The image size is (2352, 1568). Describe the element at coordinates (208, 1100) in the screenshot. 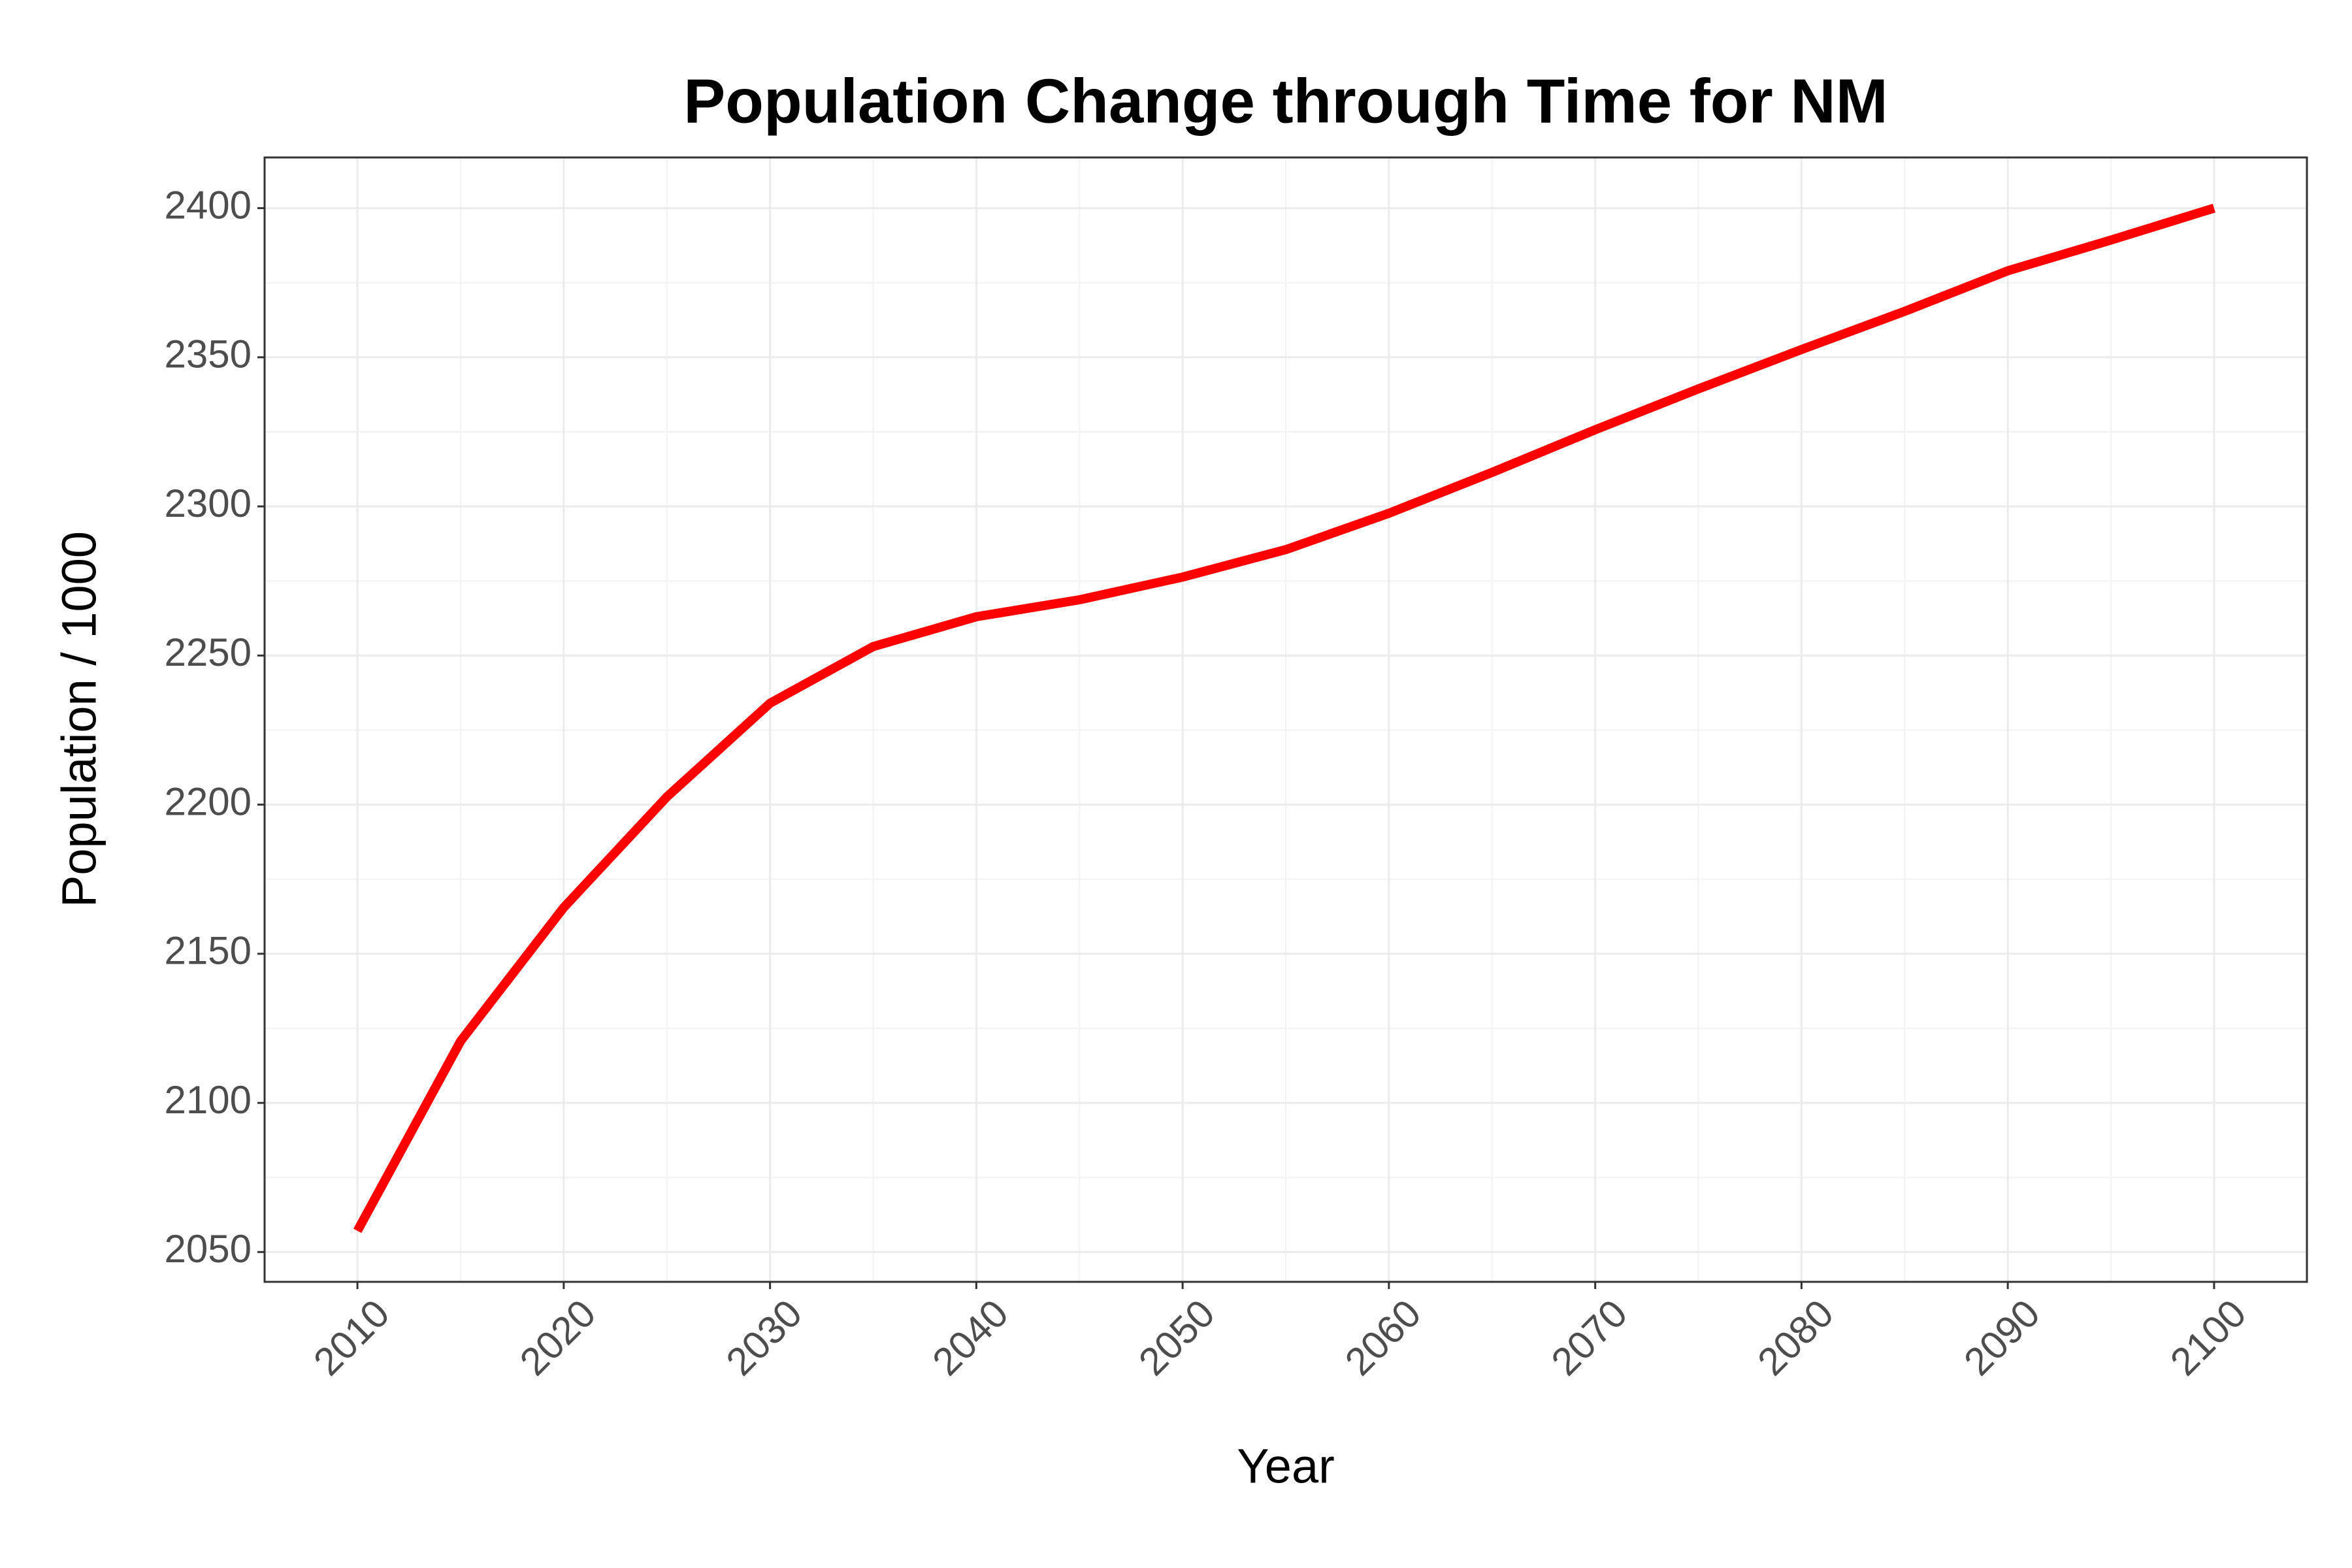

I see `y-tick-label: 2100` at that location.